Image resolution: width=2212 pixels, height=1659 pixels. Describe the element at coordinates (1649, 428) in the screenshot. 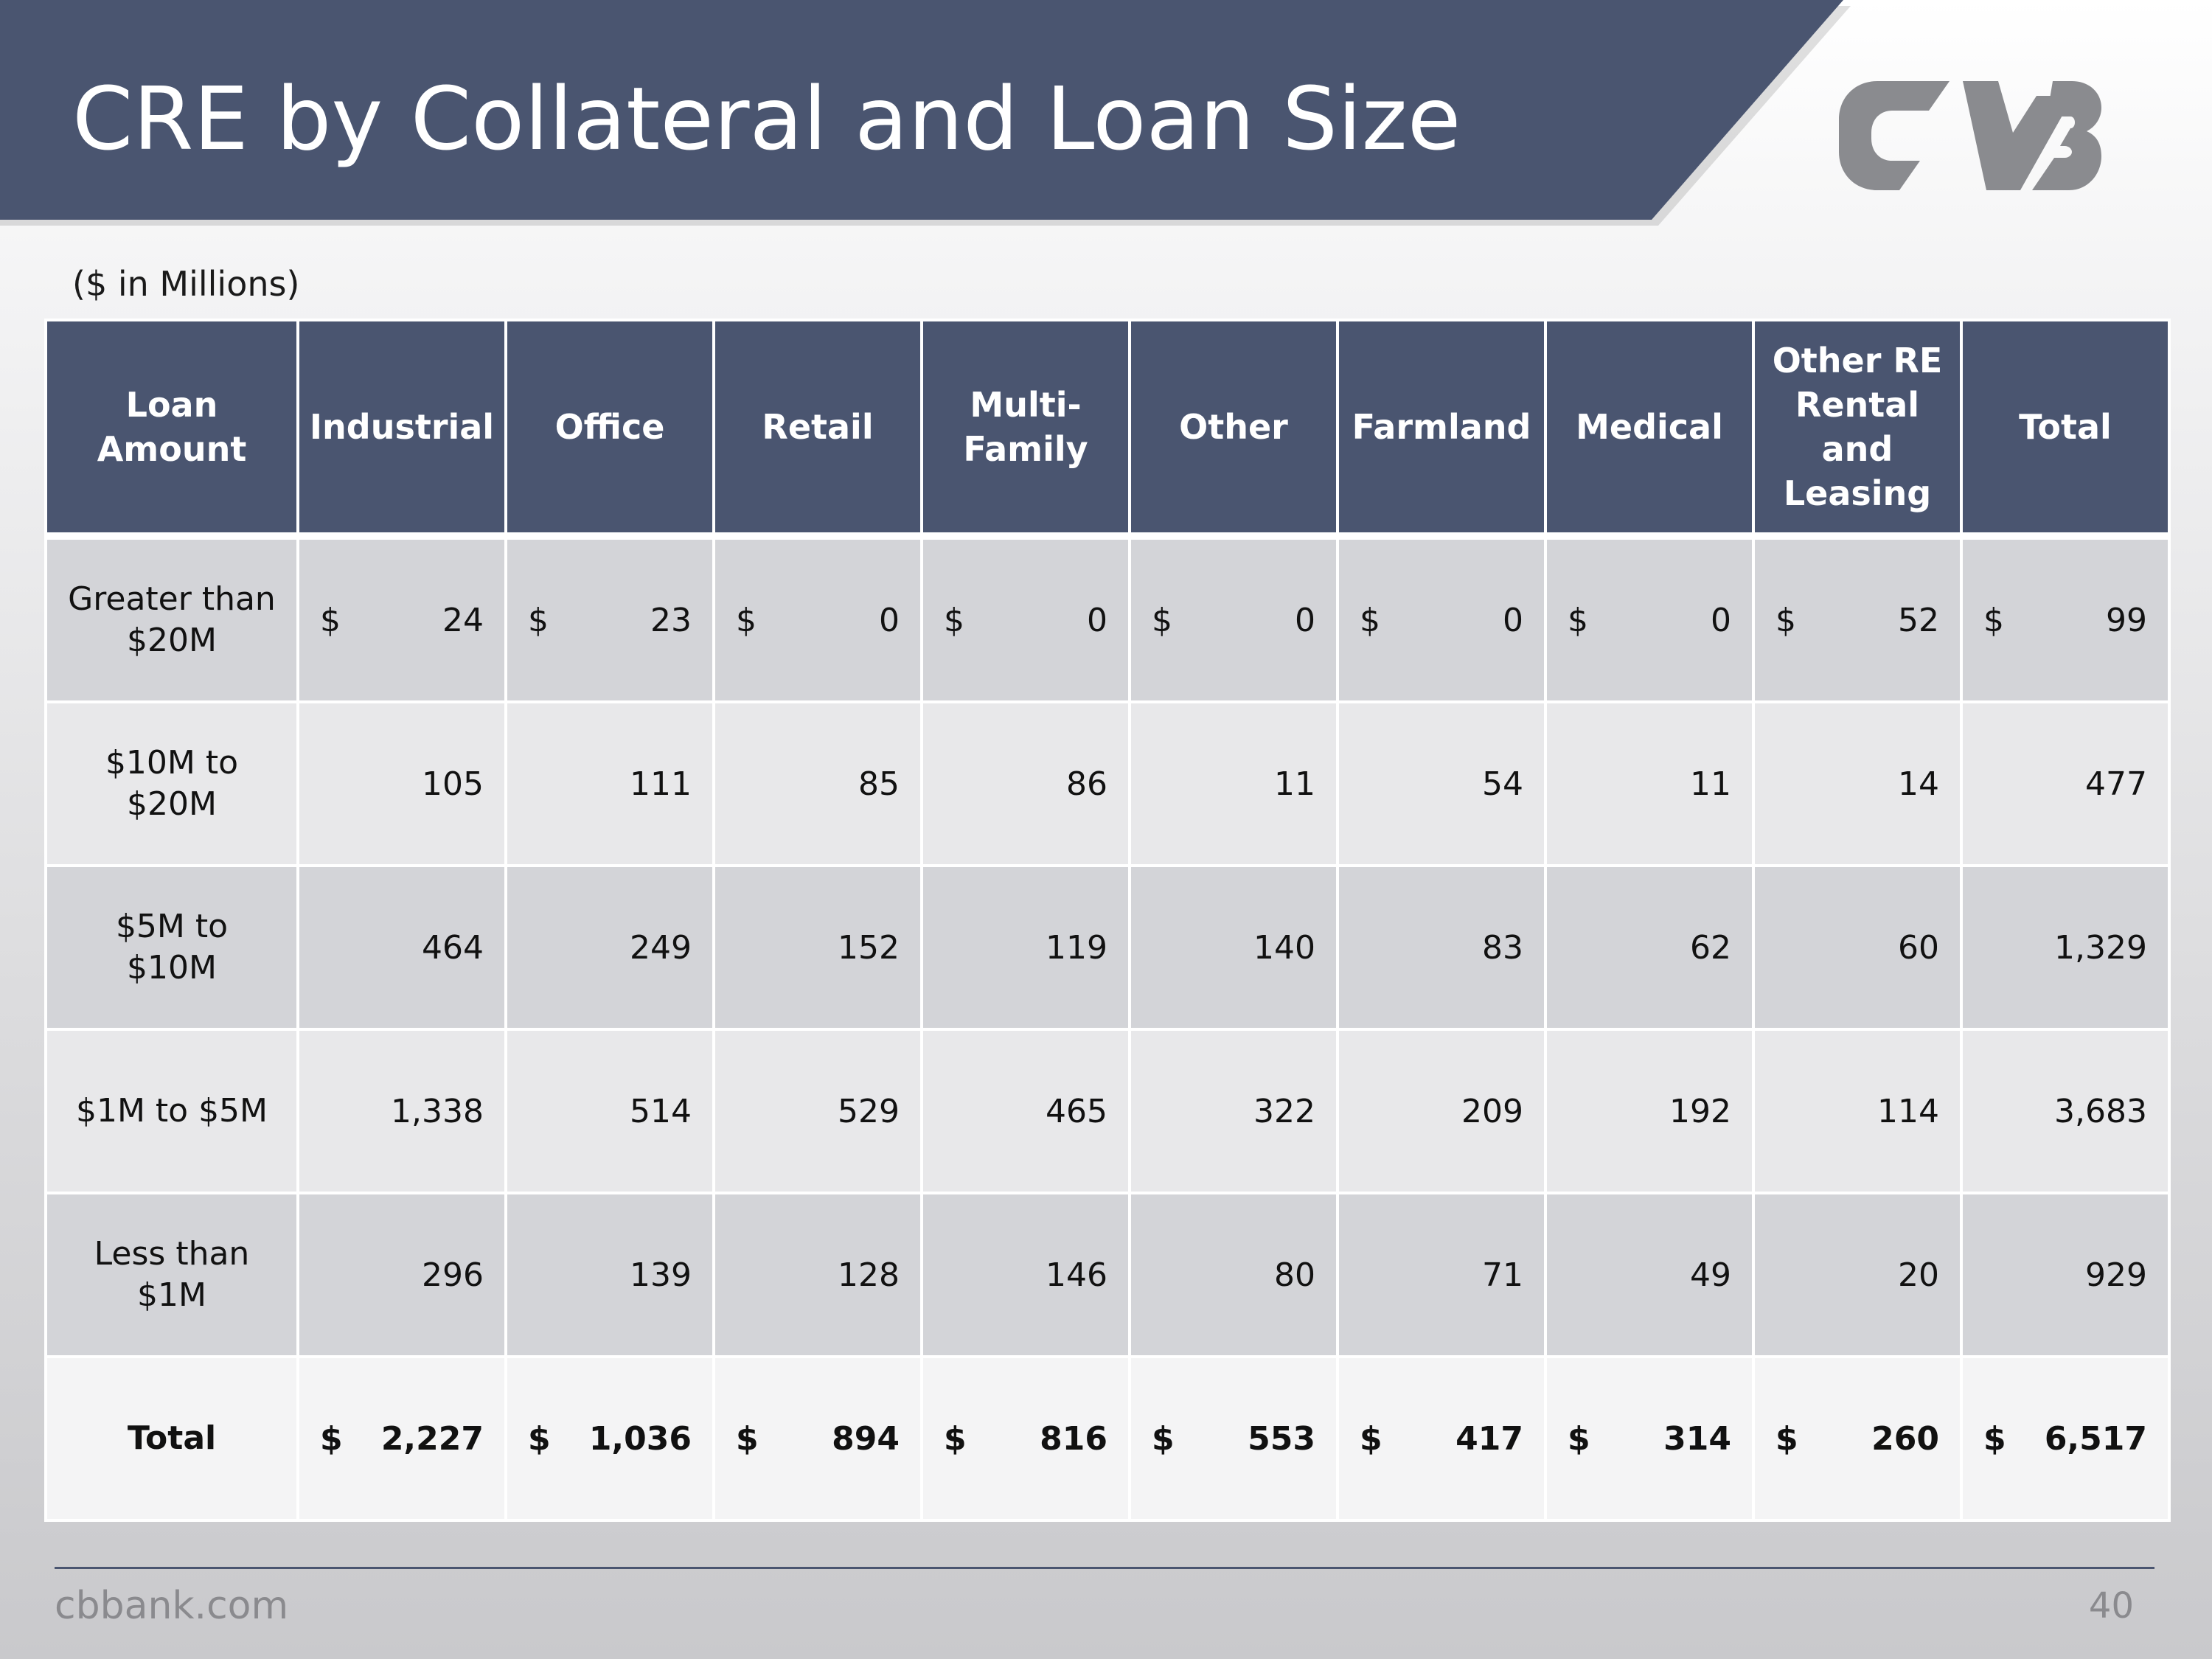

I see `header-medical: Medical` at that location.